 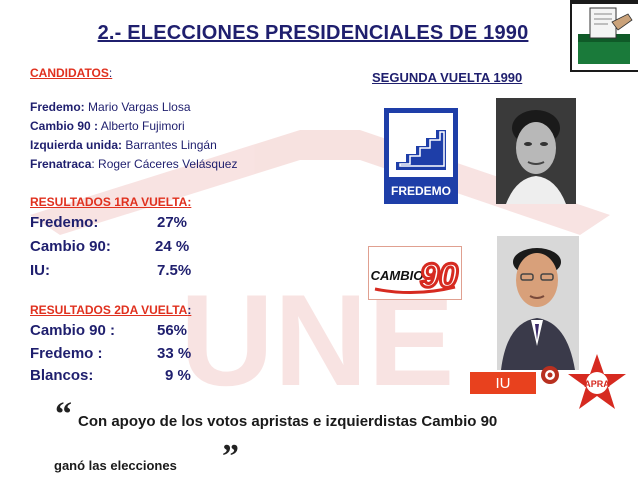 What do you see at coordinates (536, 151) in the screenshot?
I see `vargas-llosa-photo` at bounding box center [536, 151].